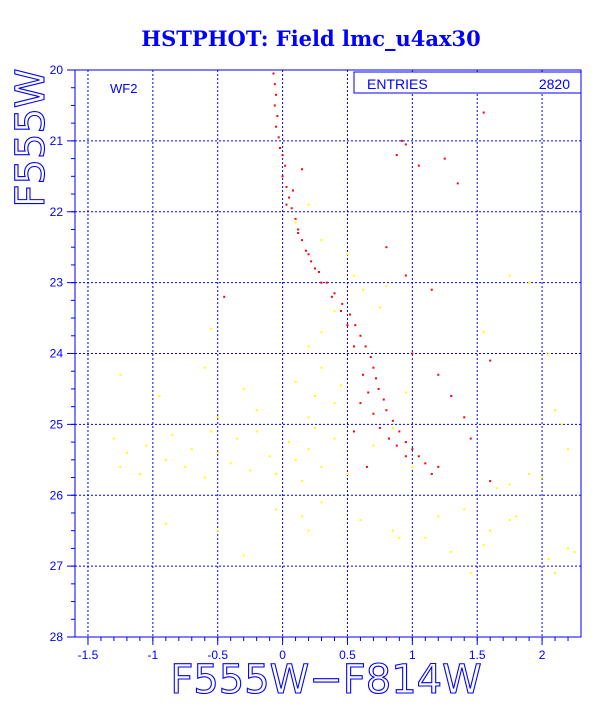  I want to click on y-tick-label: 24, so click(57, 354).